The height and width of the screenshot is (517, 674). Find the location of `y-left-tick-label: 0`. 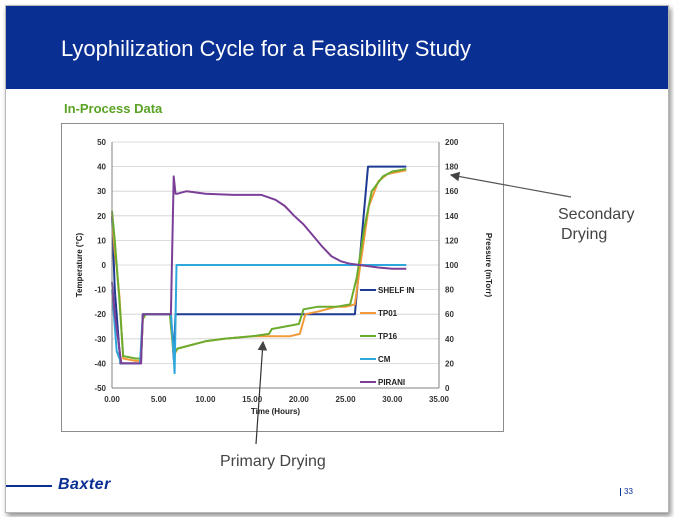

y-left-tick-label: 0 is located at coordinates (104, 265).